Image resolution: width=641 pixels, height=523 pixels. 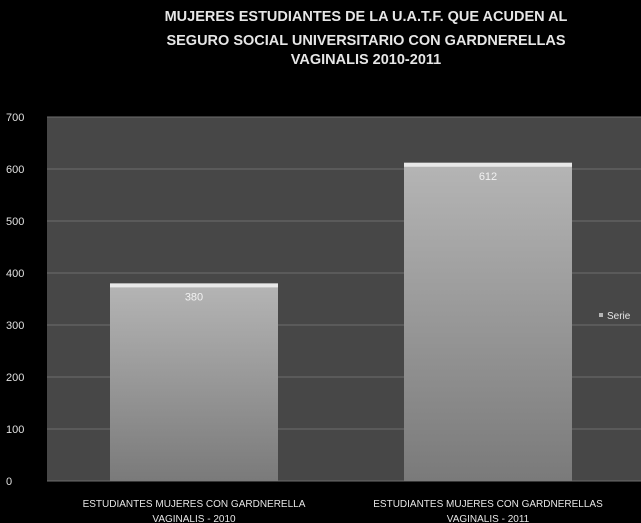 What do you see at coordinates (488, 518) in the screenshot?
I see `category-label-2-line-2: VAGINALIS - 2011` at bounding box center [488, 518].